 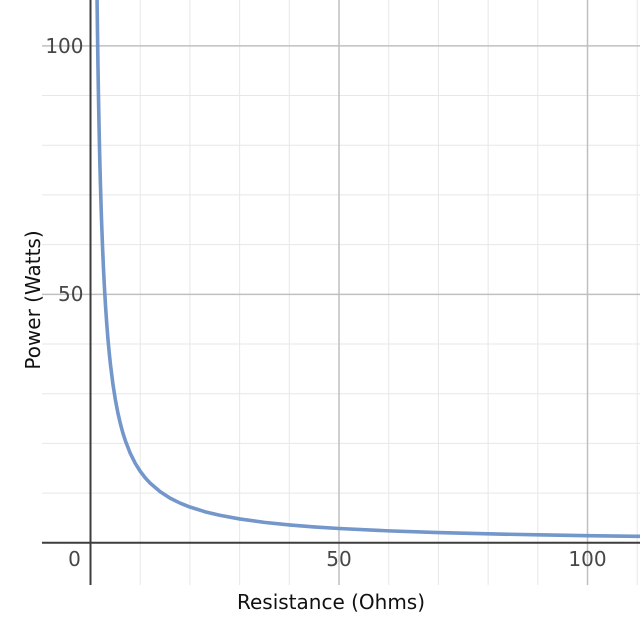 What do you see at coordinates (71, 294) in the screenshot?
I see `y-tick-label: 50` at bounding box center [71, 294].